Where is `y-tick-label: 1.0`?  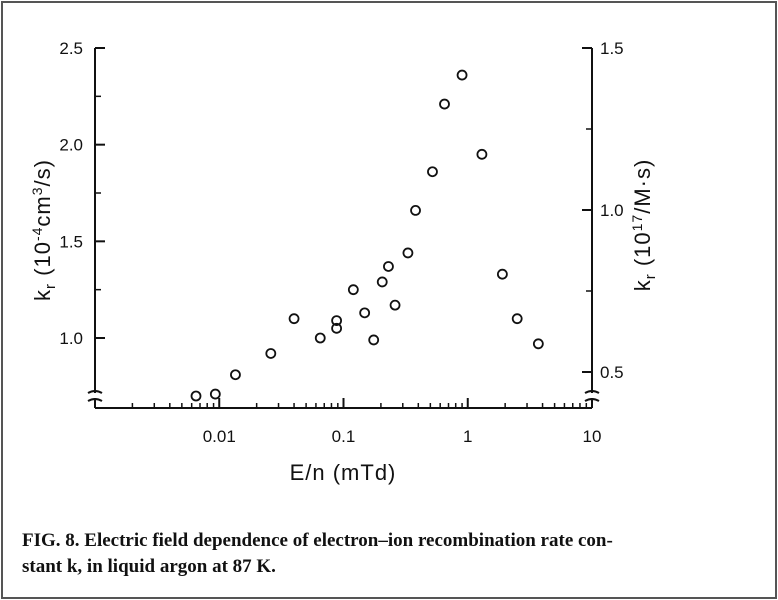
y-tick-label: 1.0 is located at coordinates (71, 338).